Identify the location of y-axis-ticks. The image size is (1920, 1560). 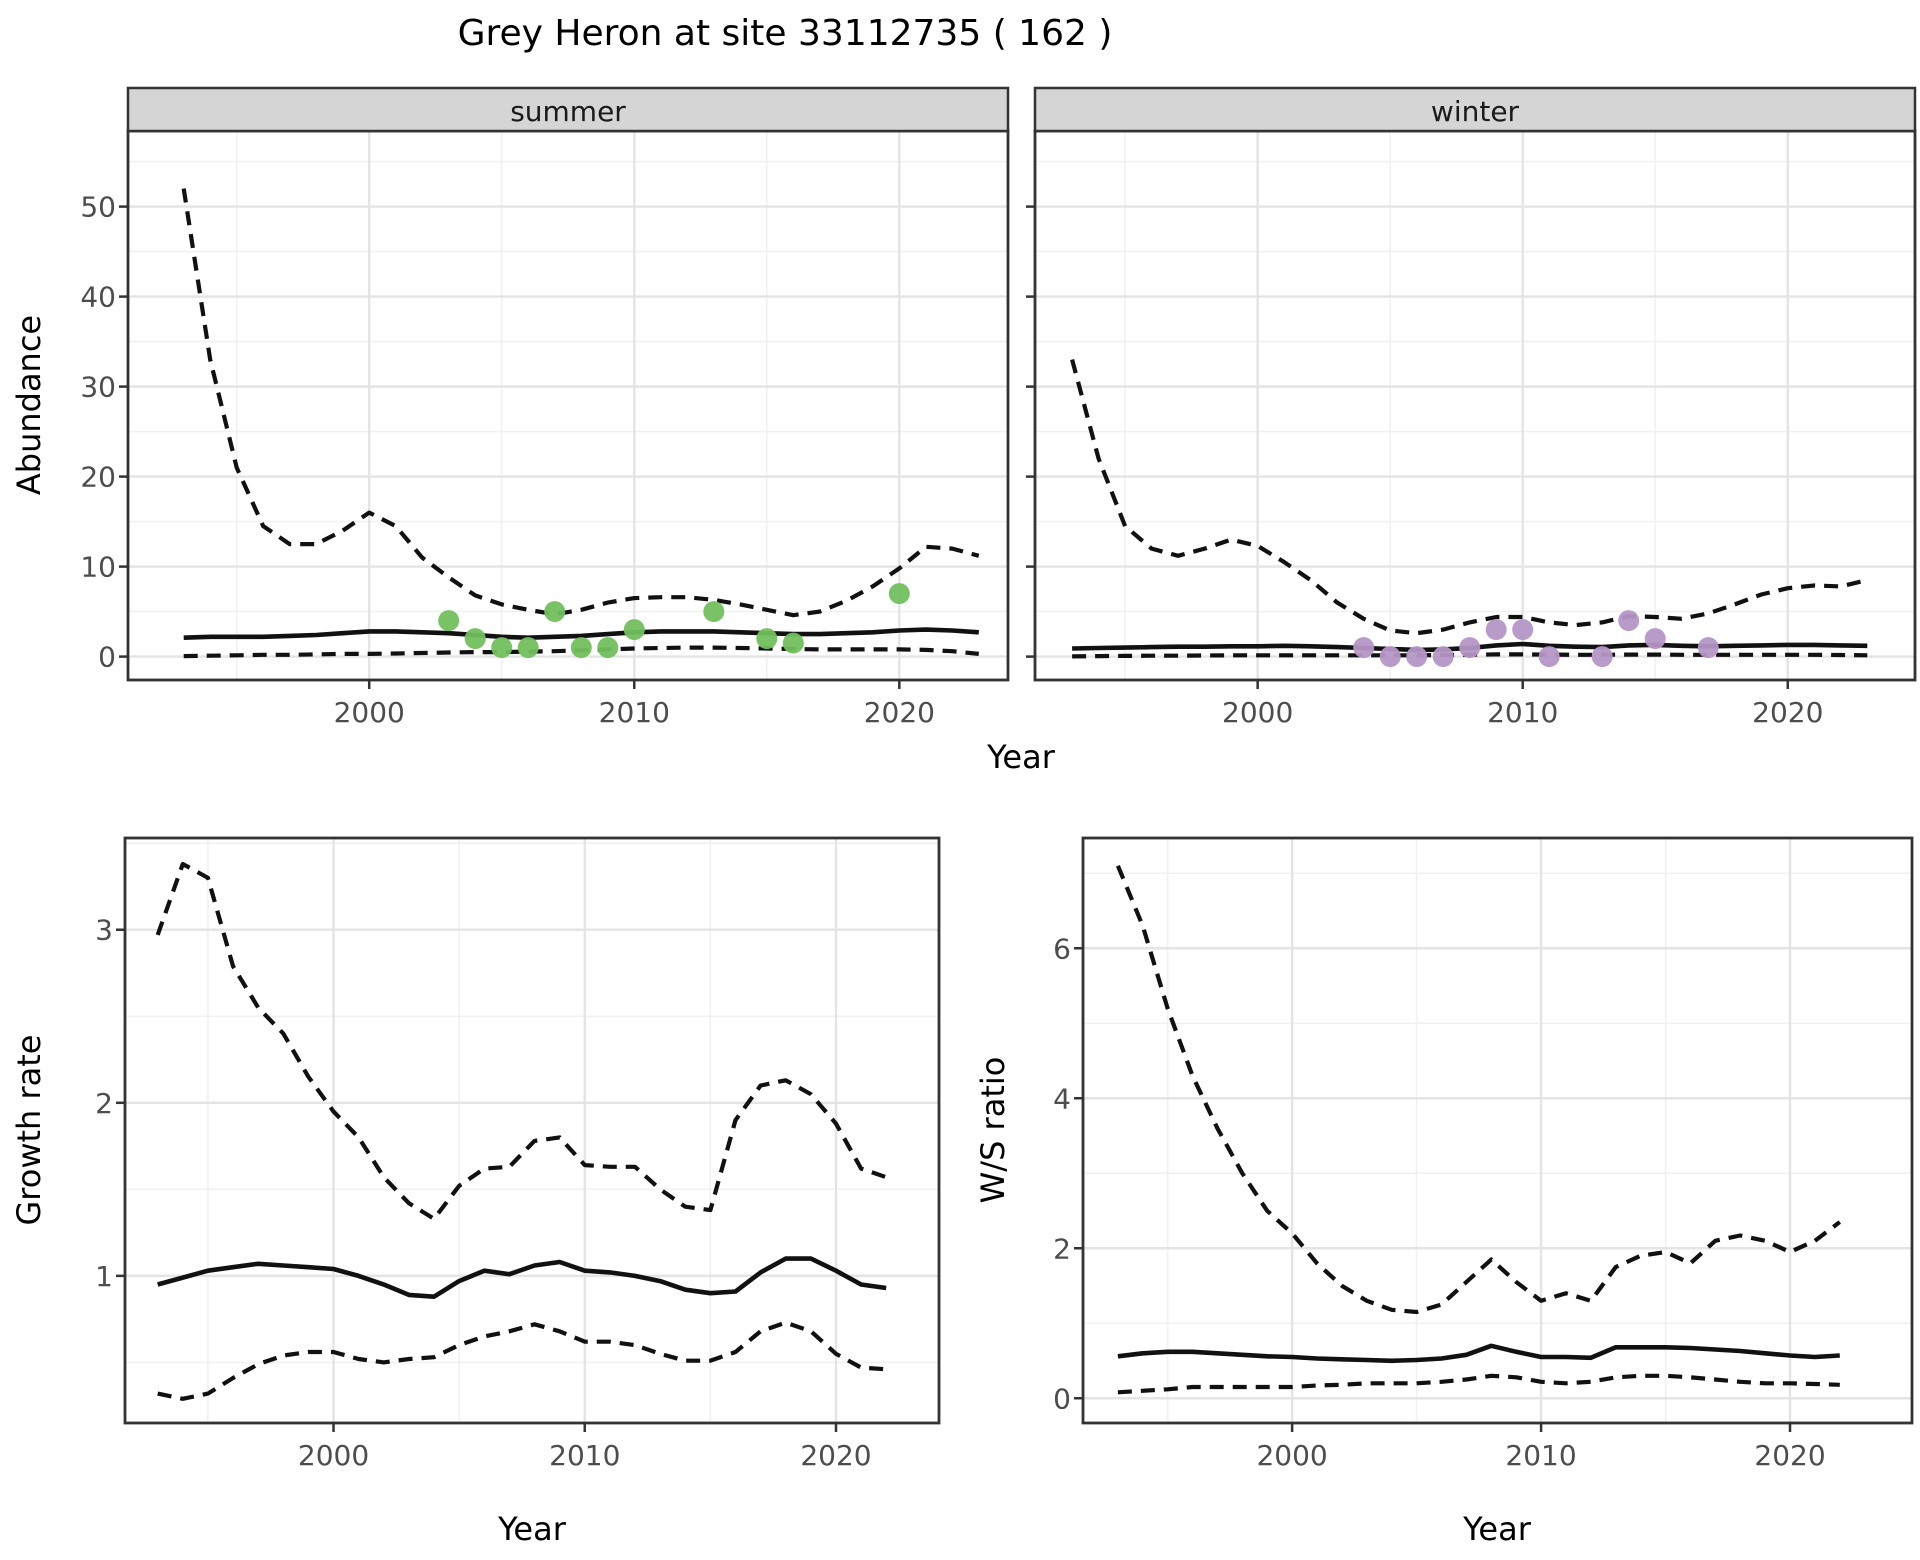
(1030, 431).